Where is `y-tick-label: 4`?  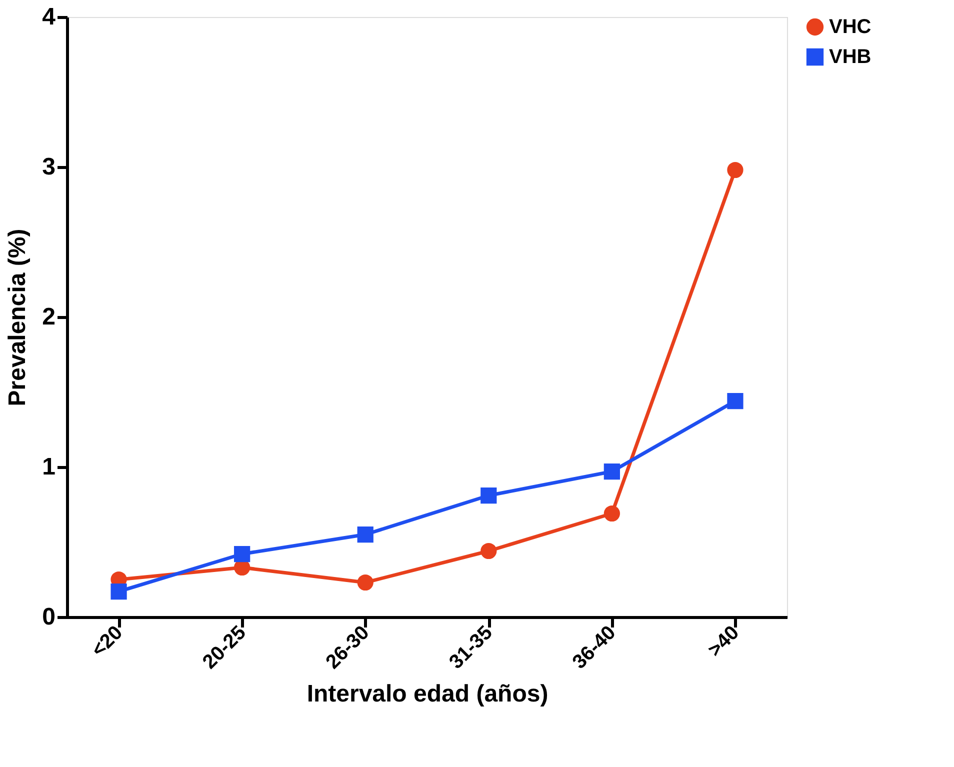
y-tick-label: 4 is located at coordinates (49, 17).